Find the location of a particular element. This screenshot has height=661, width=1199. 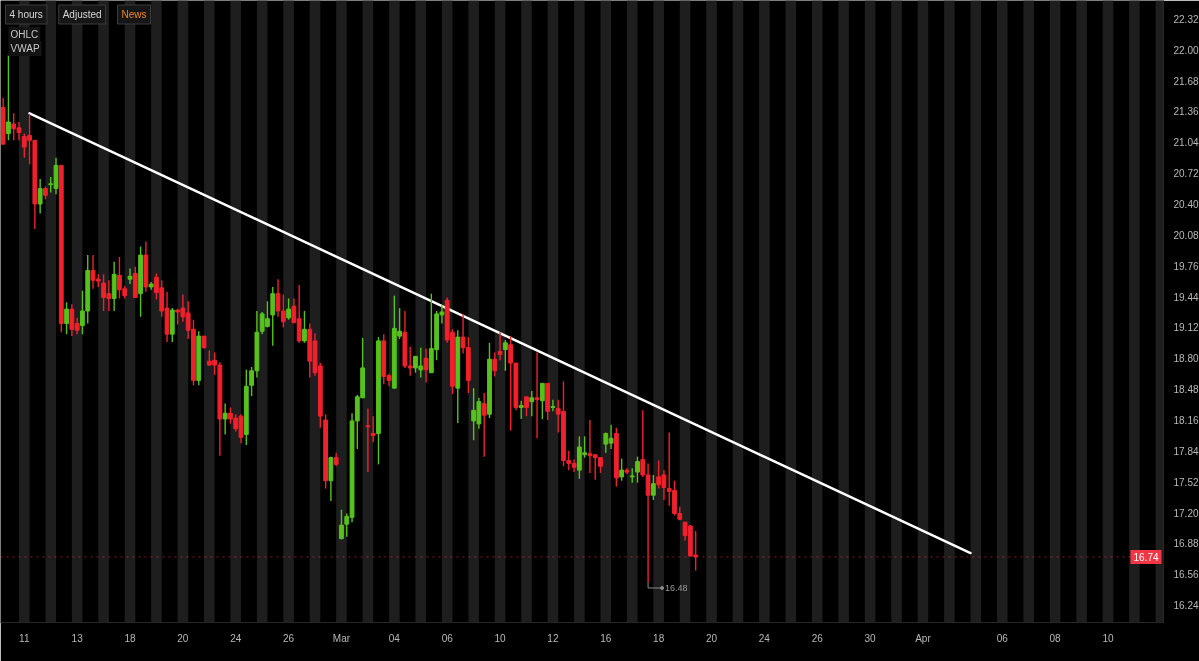

x-tick-label: 08 is located at coordinates (1055, 638).